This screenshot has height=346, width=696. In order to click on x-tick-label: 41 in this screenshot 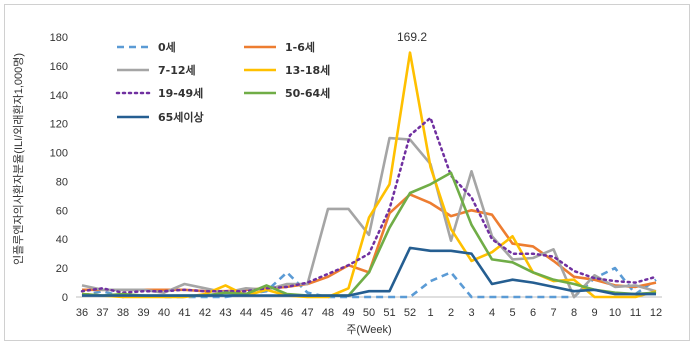, I will do `click(184, 313)`.